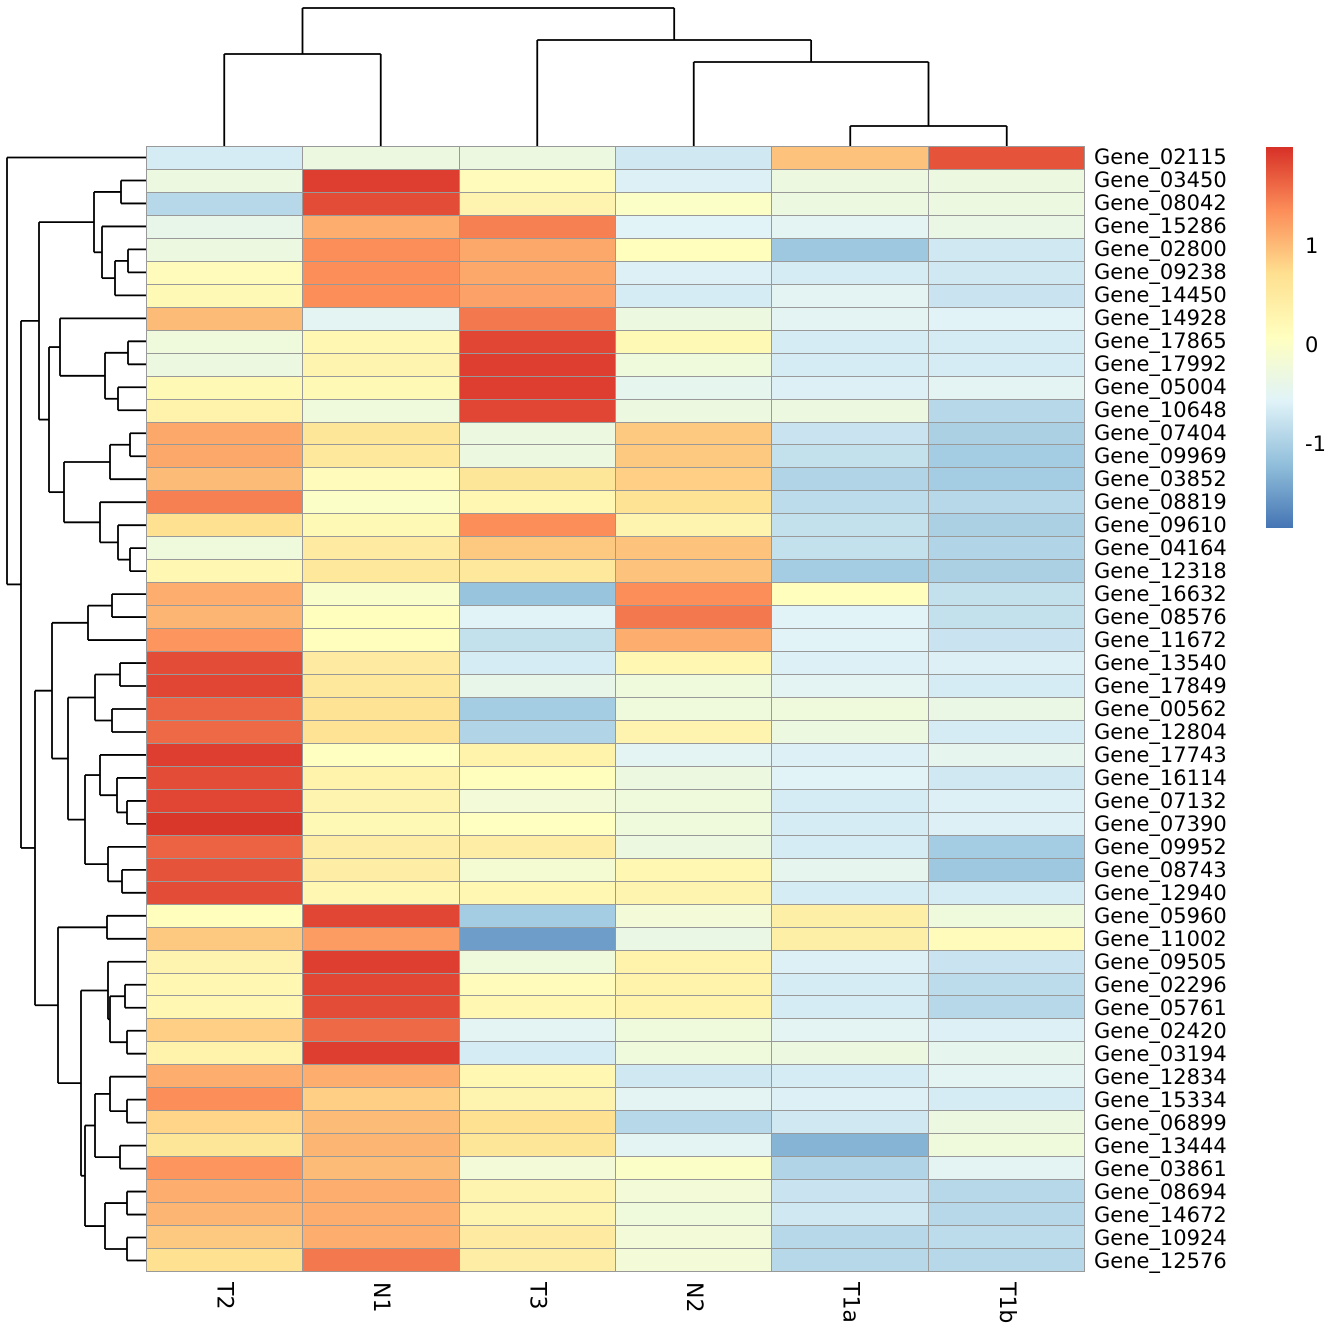  What do you see at coordinates (225, 617) in the screenshot?
I see `heatmap-cell-Gene_08576-T2` at bounding box center [225, 617].